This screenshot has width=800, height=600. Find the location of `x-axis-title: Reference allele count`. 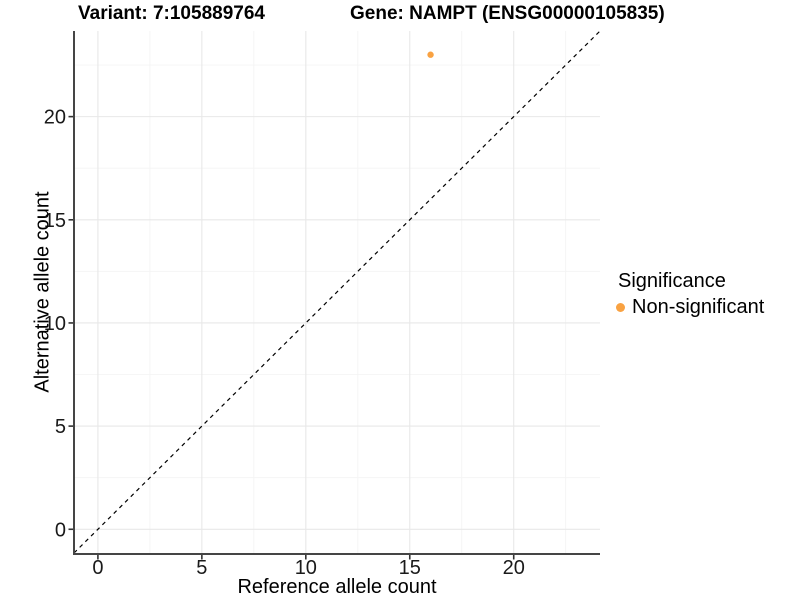

x-axis-title: Reference allele count is located at coordinates (337, 587).